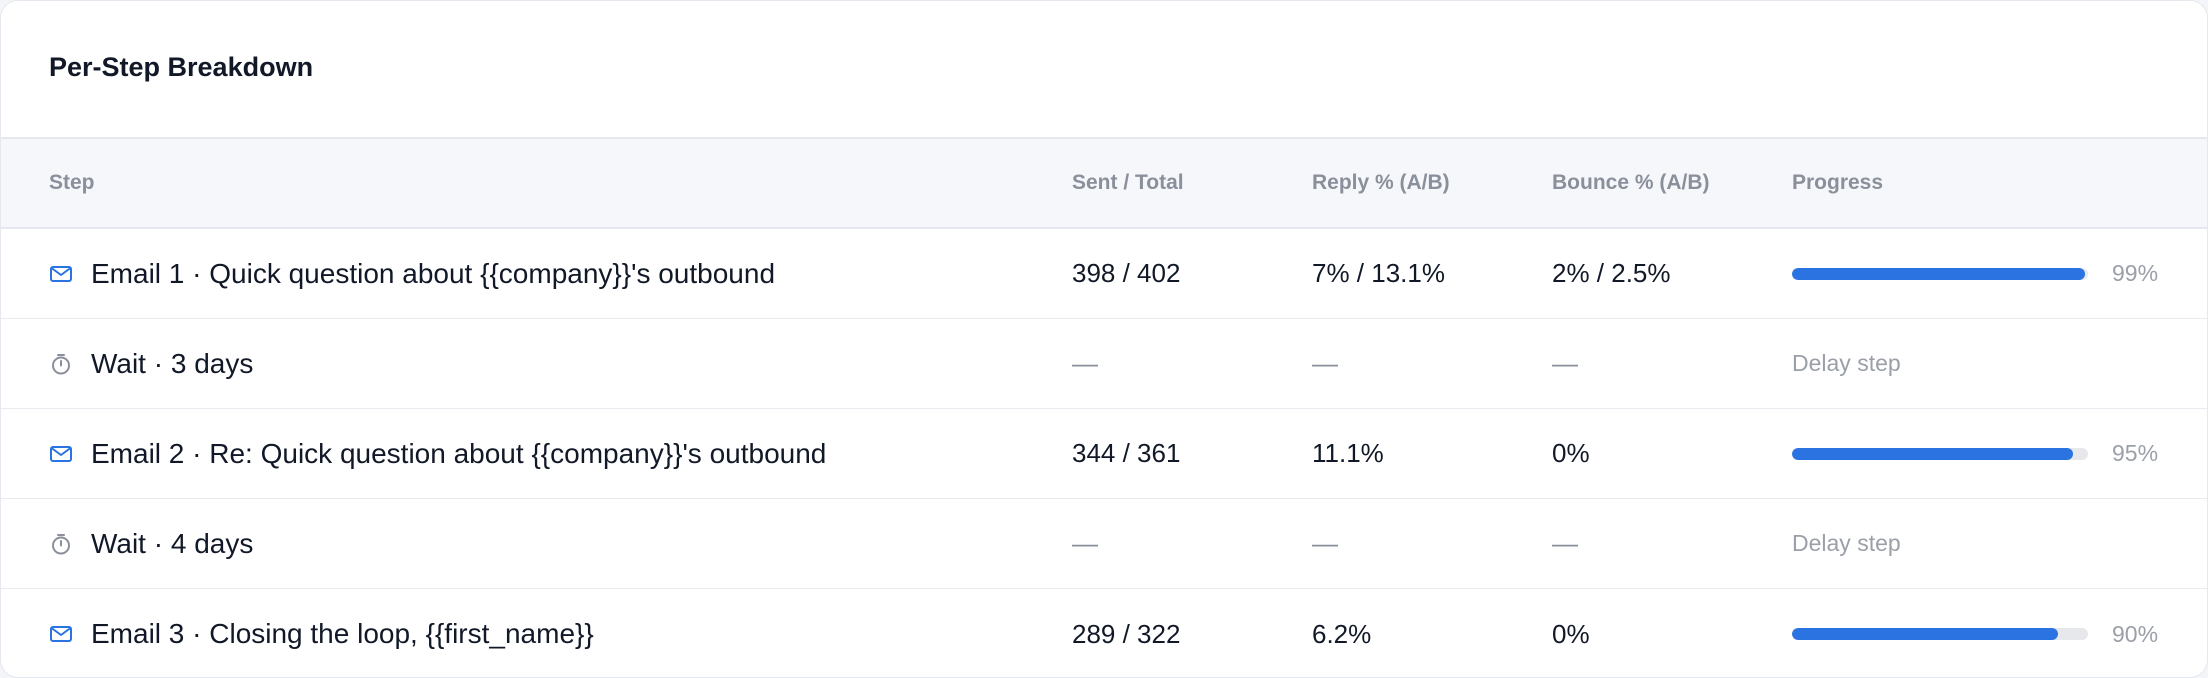 This screenshot has height=678, width=2208. I want to click on reply-rate-value: 6.2%, so click(1342, 633).